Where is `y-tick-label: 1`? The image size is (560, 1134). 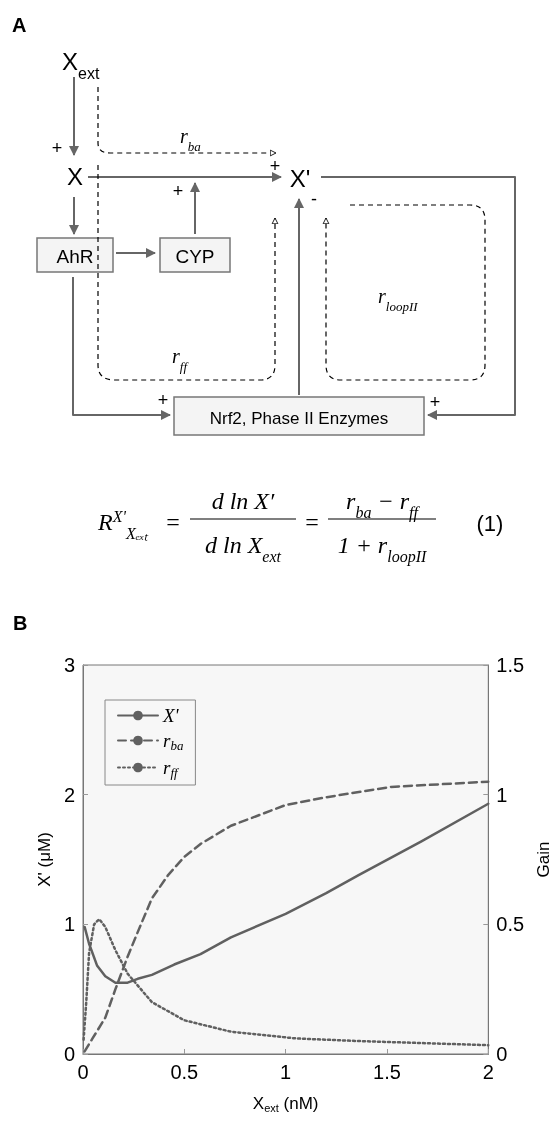 y-tick-label: 1 is located at coordinates (69, 924).